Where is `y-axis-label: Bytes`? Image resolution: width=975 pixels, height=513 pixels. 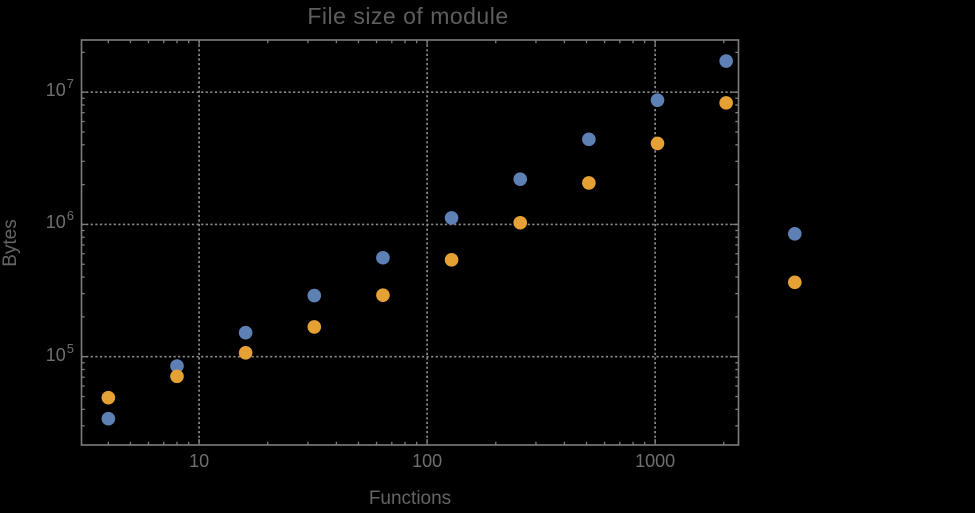 y-axis-label: Bytes is located at coordinates (10, 243).